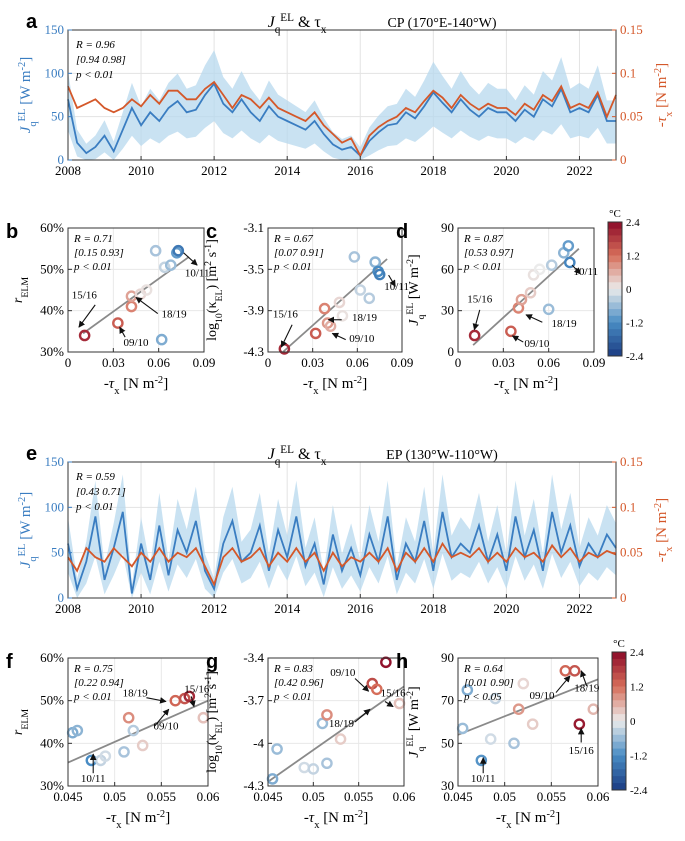 This screenshot has width=685, height=841. What do you see at coordinates (631, 29) in the screenshot?
I see `y-tick-label-right: 0.15` at bounding box center [631, 29].